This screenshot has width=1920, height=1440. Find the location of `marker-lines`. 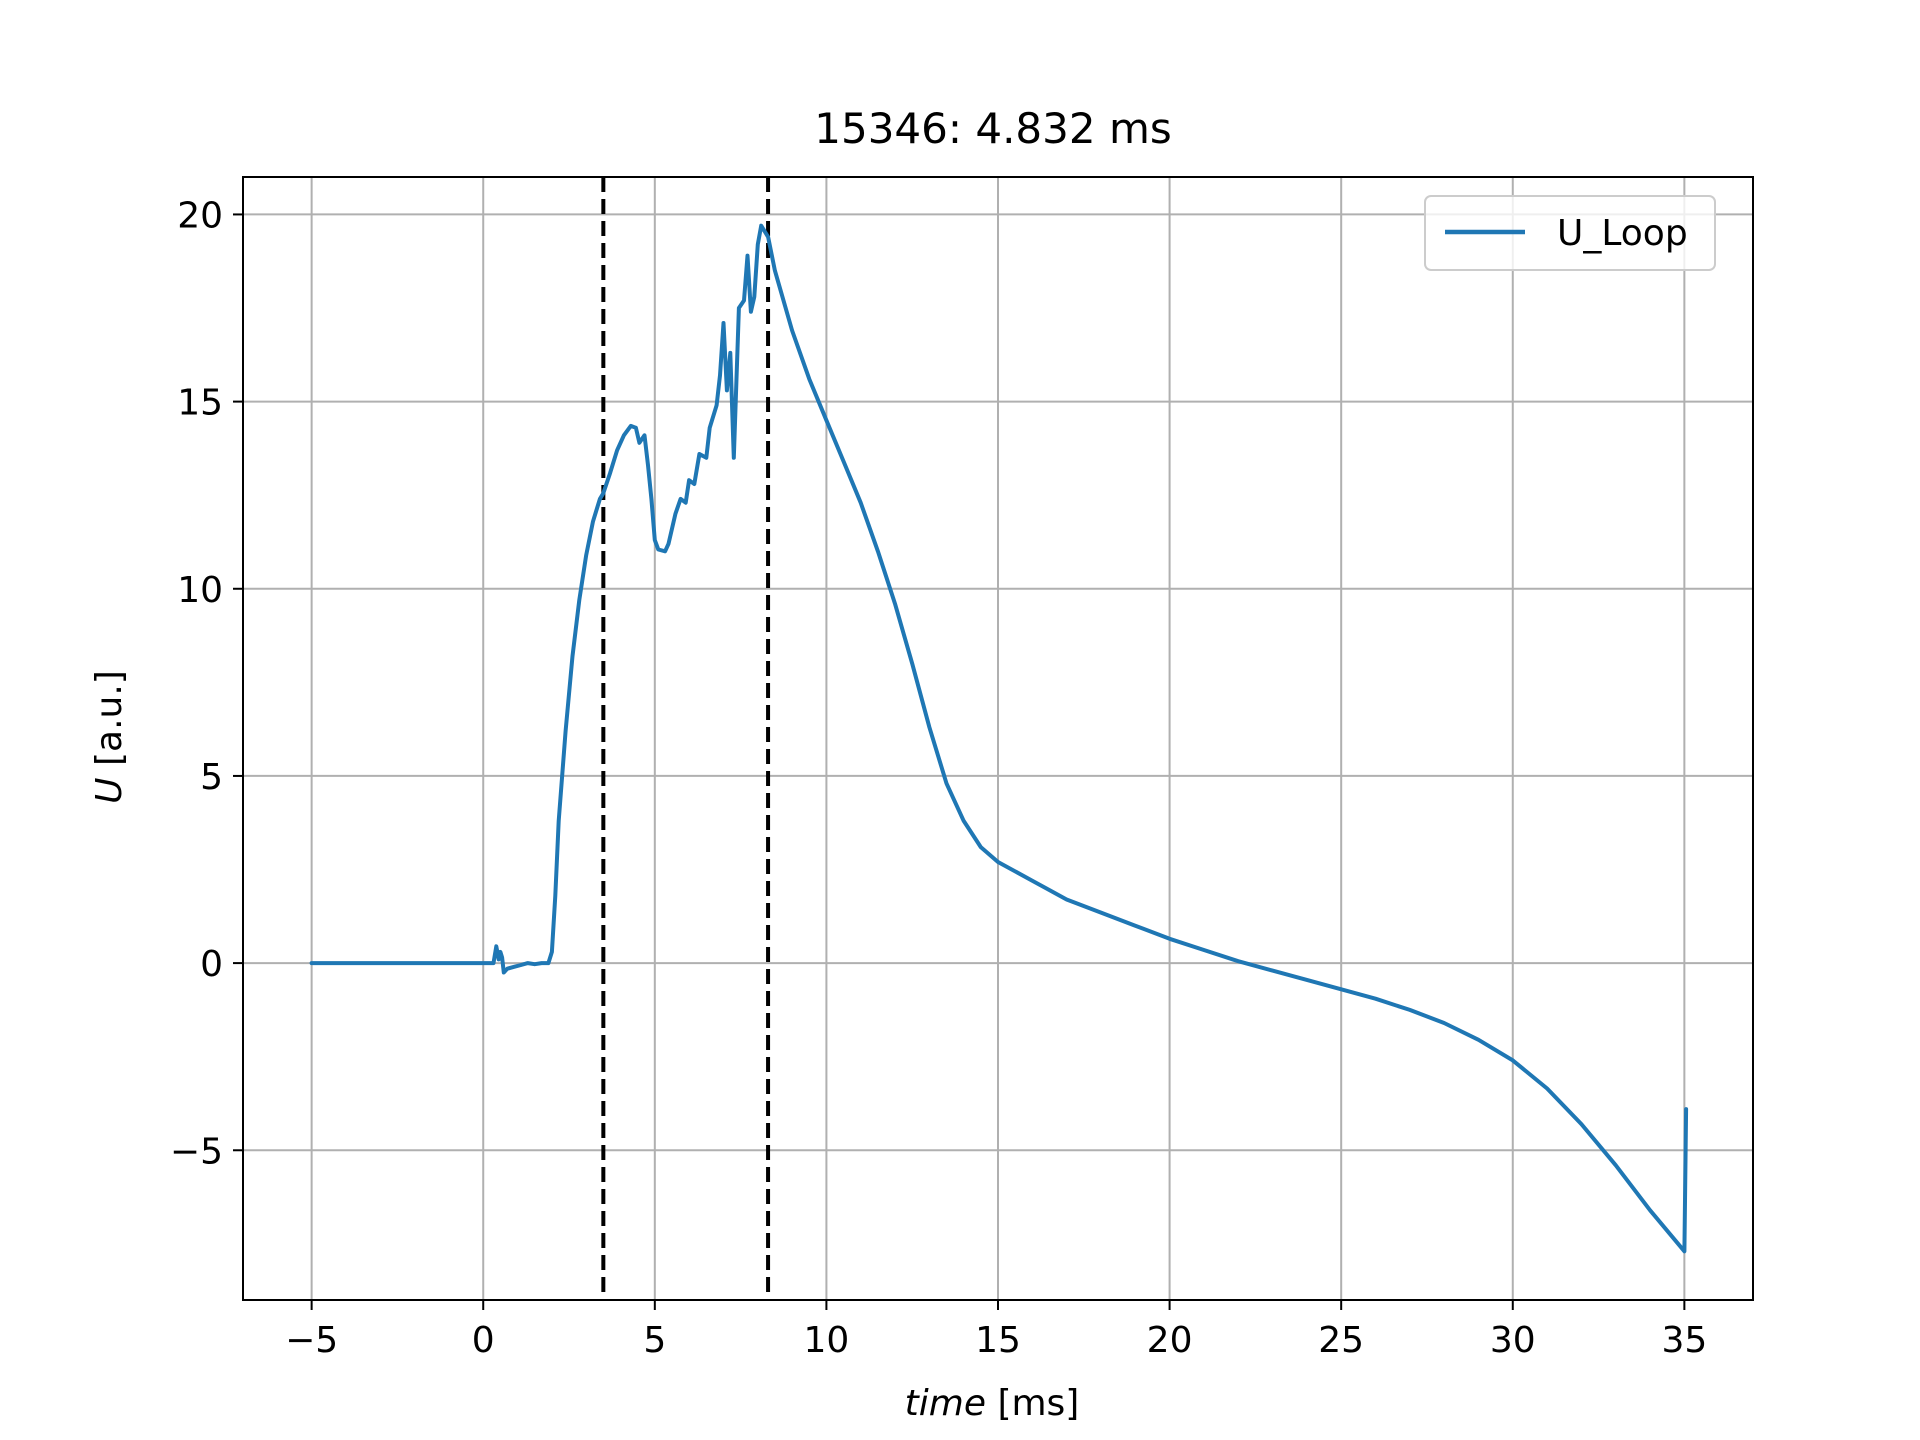

marker-lines is located at coordinates (686, 738).